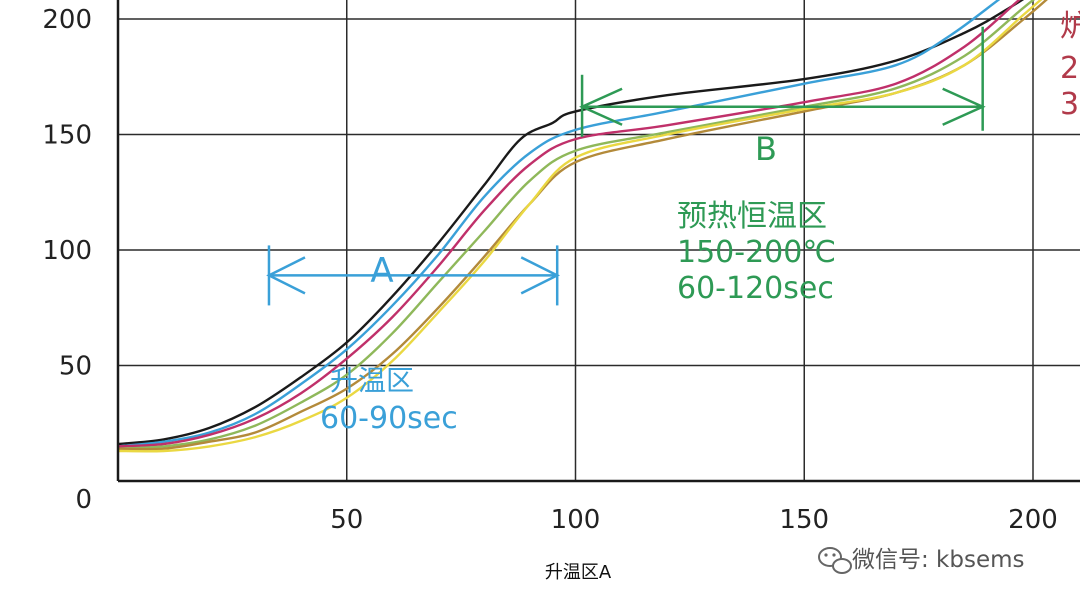 This screenshot has height=608, width=1080. I want to click on arrow-a-right-head, so click(540, 275).